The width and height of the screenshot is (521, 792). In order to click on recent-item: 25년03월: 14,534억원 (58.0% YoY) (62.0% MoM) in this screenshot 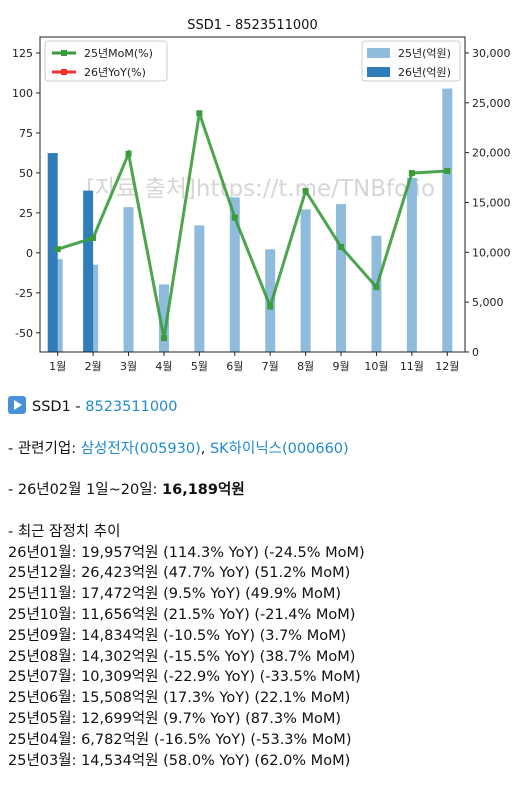, I will do `click(179, 760)`.